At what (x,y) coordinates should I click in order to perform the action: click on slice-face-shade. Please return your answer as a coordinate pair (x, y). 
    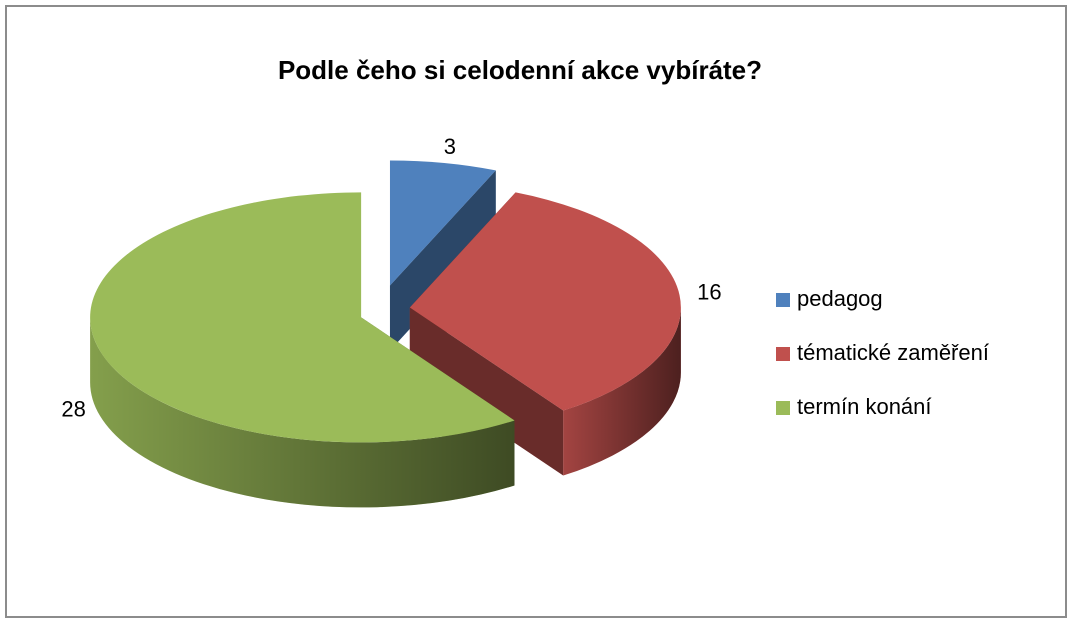
    Looking at the image, I should click on (486, 391).